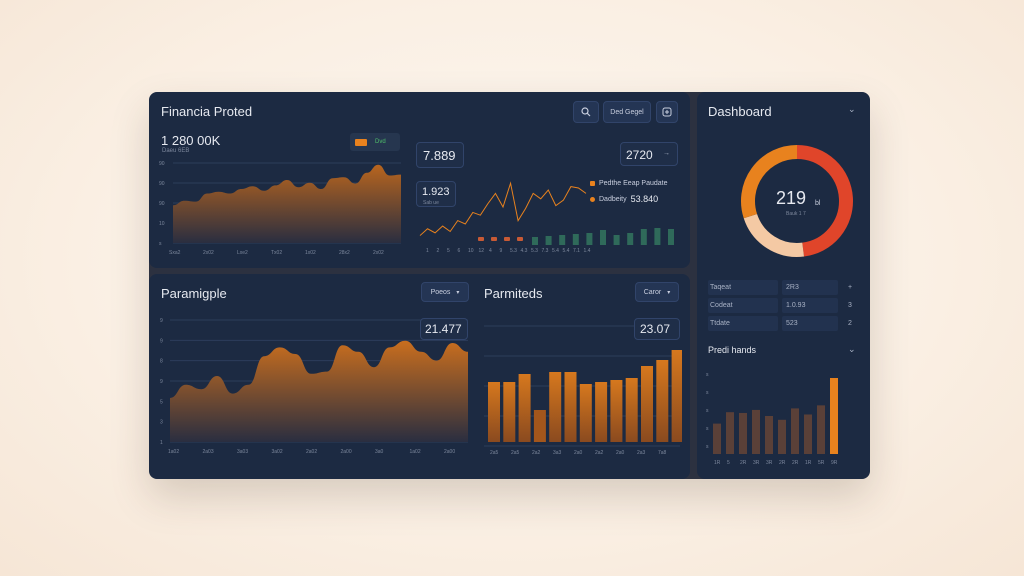  Describe the element at coordinates (175, 253) in the screenshot. I see `x-tick-label: Sxa2` at that location.